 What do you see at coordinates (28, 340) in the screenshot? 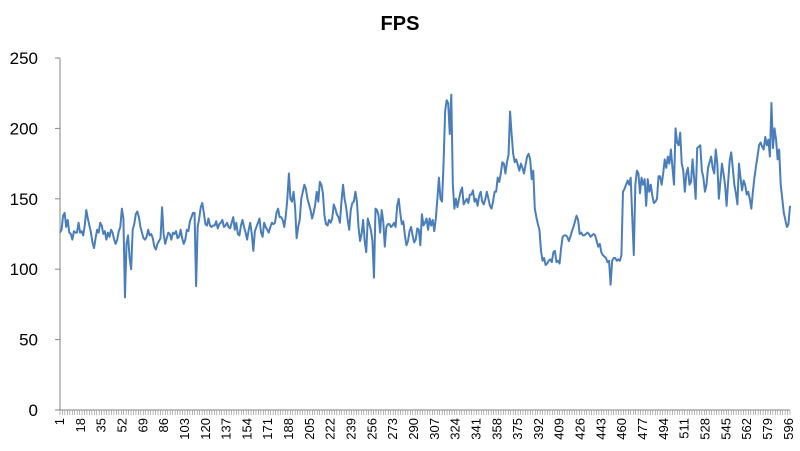
I see `y-tick-label: 50` at bounding box center [28, 340].